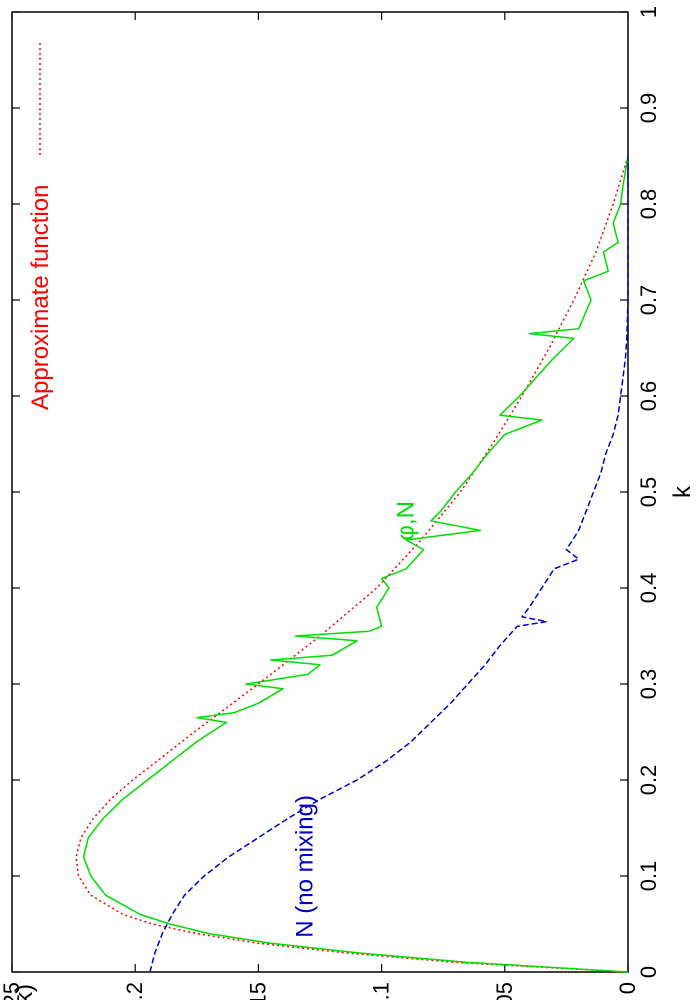  I want to click on x-tick-label: 0, so click(648, 972).